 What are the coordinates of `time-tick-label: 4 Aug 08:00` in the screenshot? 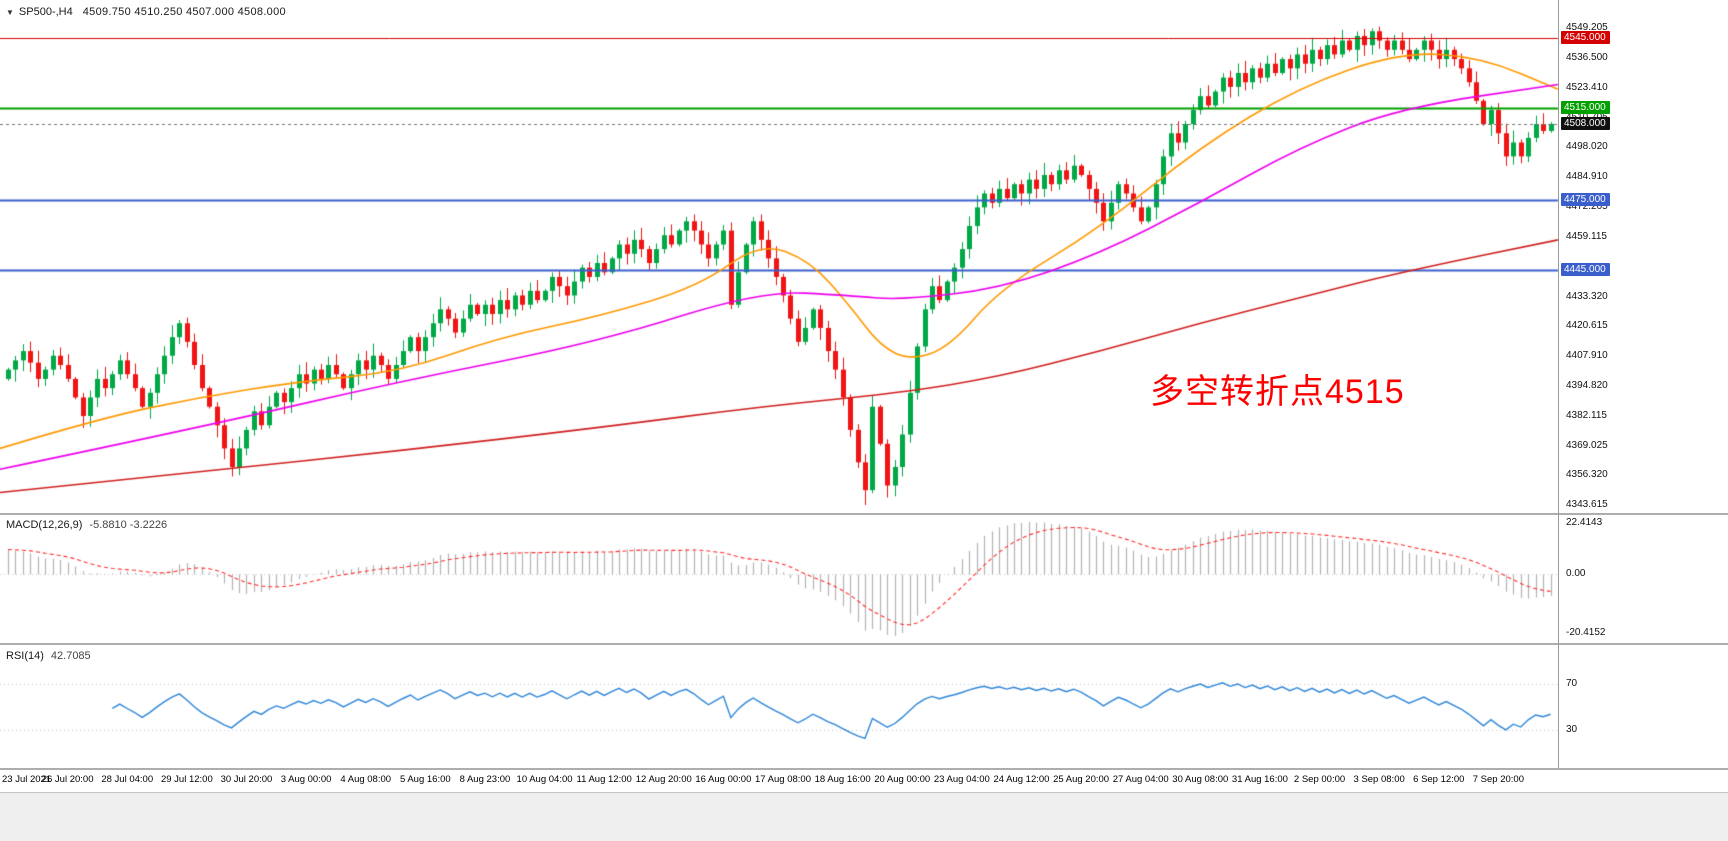 It's located at (366, 779).